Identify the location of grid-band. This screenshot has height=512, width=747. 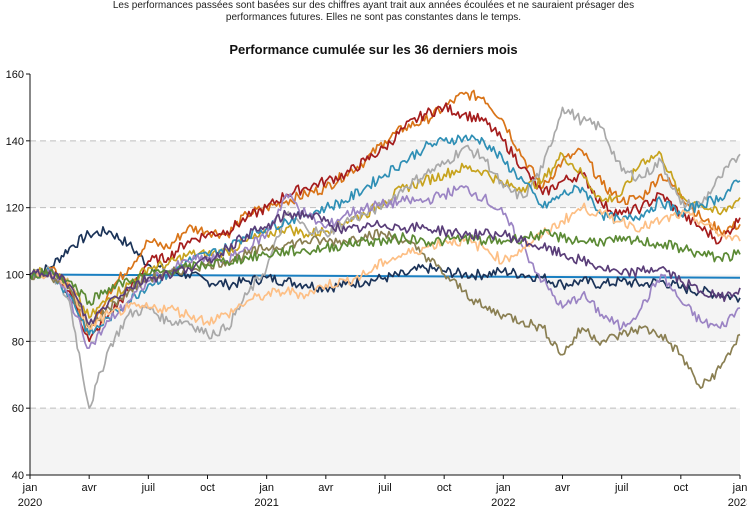
(385, 441).